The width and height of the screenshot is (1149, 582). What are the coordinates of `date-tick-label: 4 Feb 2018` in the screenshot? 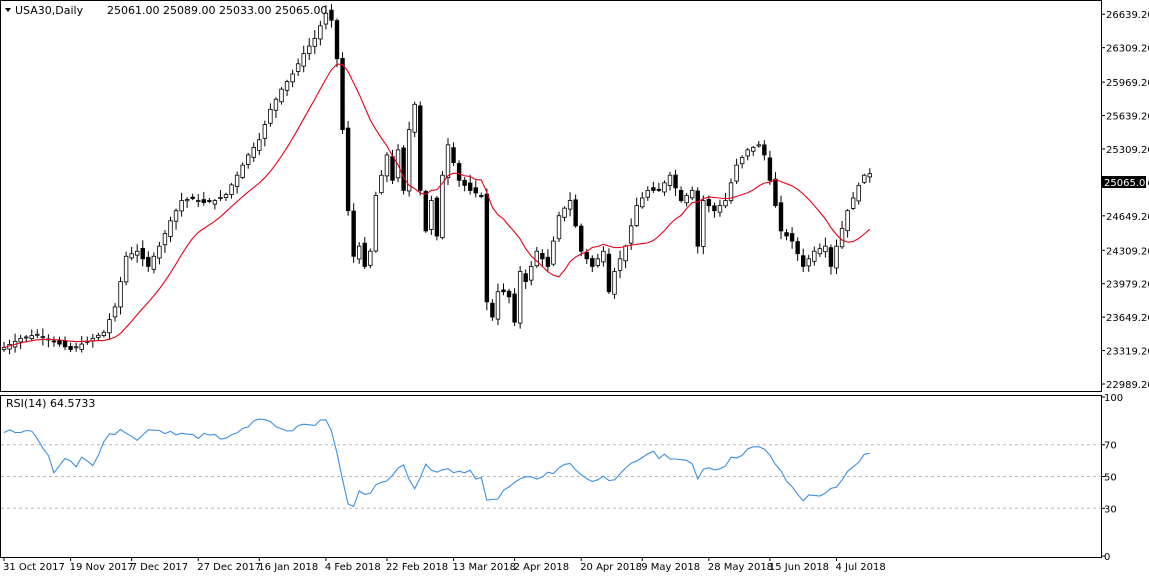 It's located at (353, 567).